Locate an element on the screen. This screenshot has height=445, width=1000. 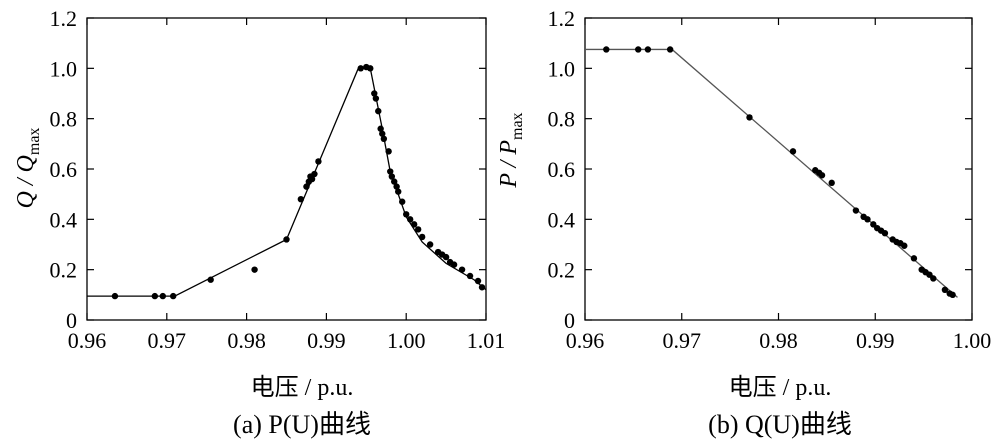
chart-a-ytick-label: 0.2 is located at coordinates (64, 270).